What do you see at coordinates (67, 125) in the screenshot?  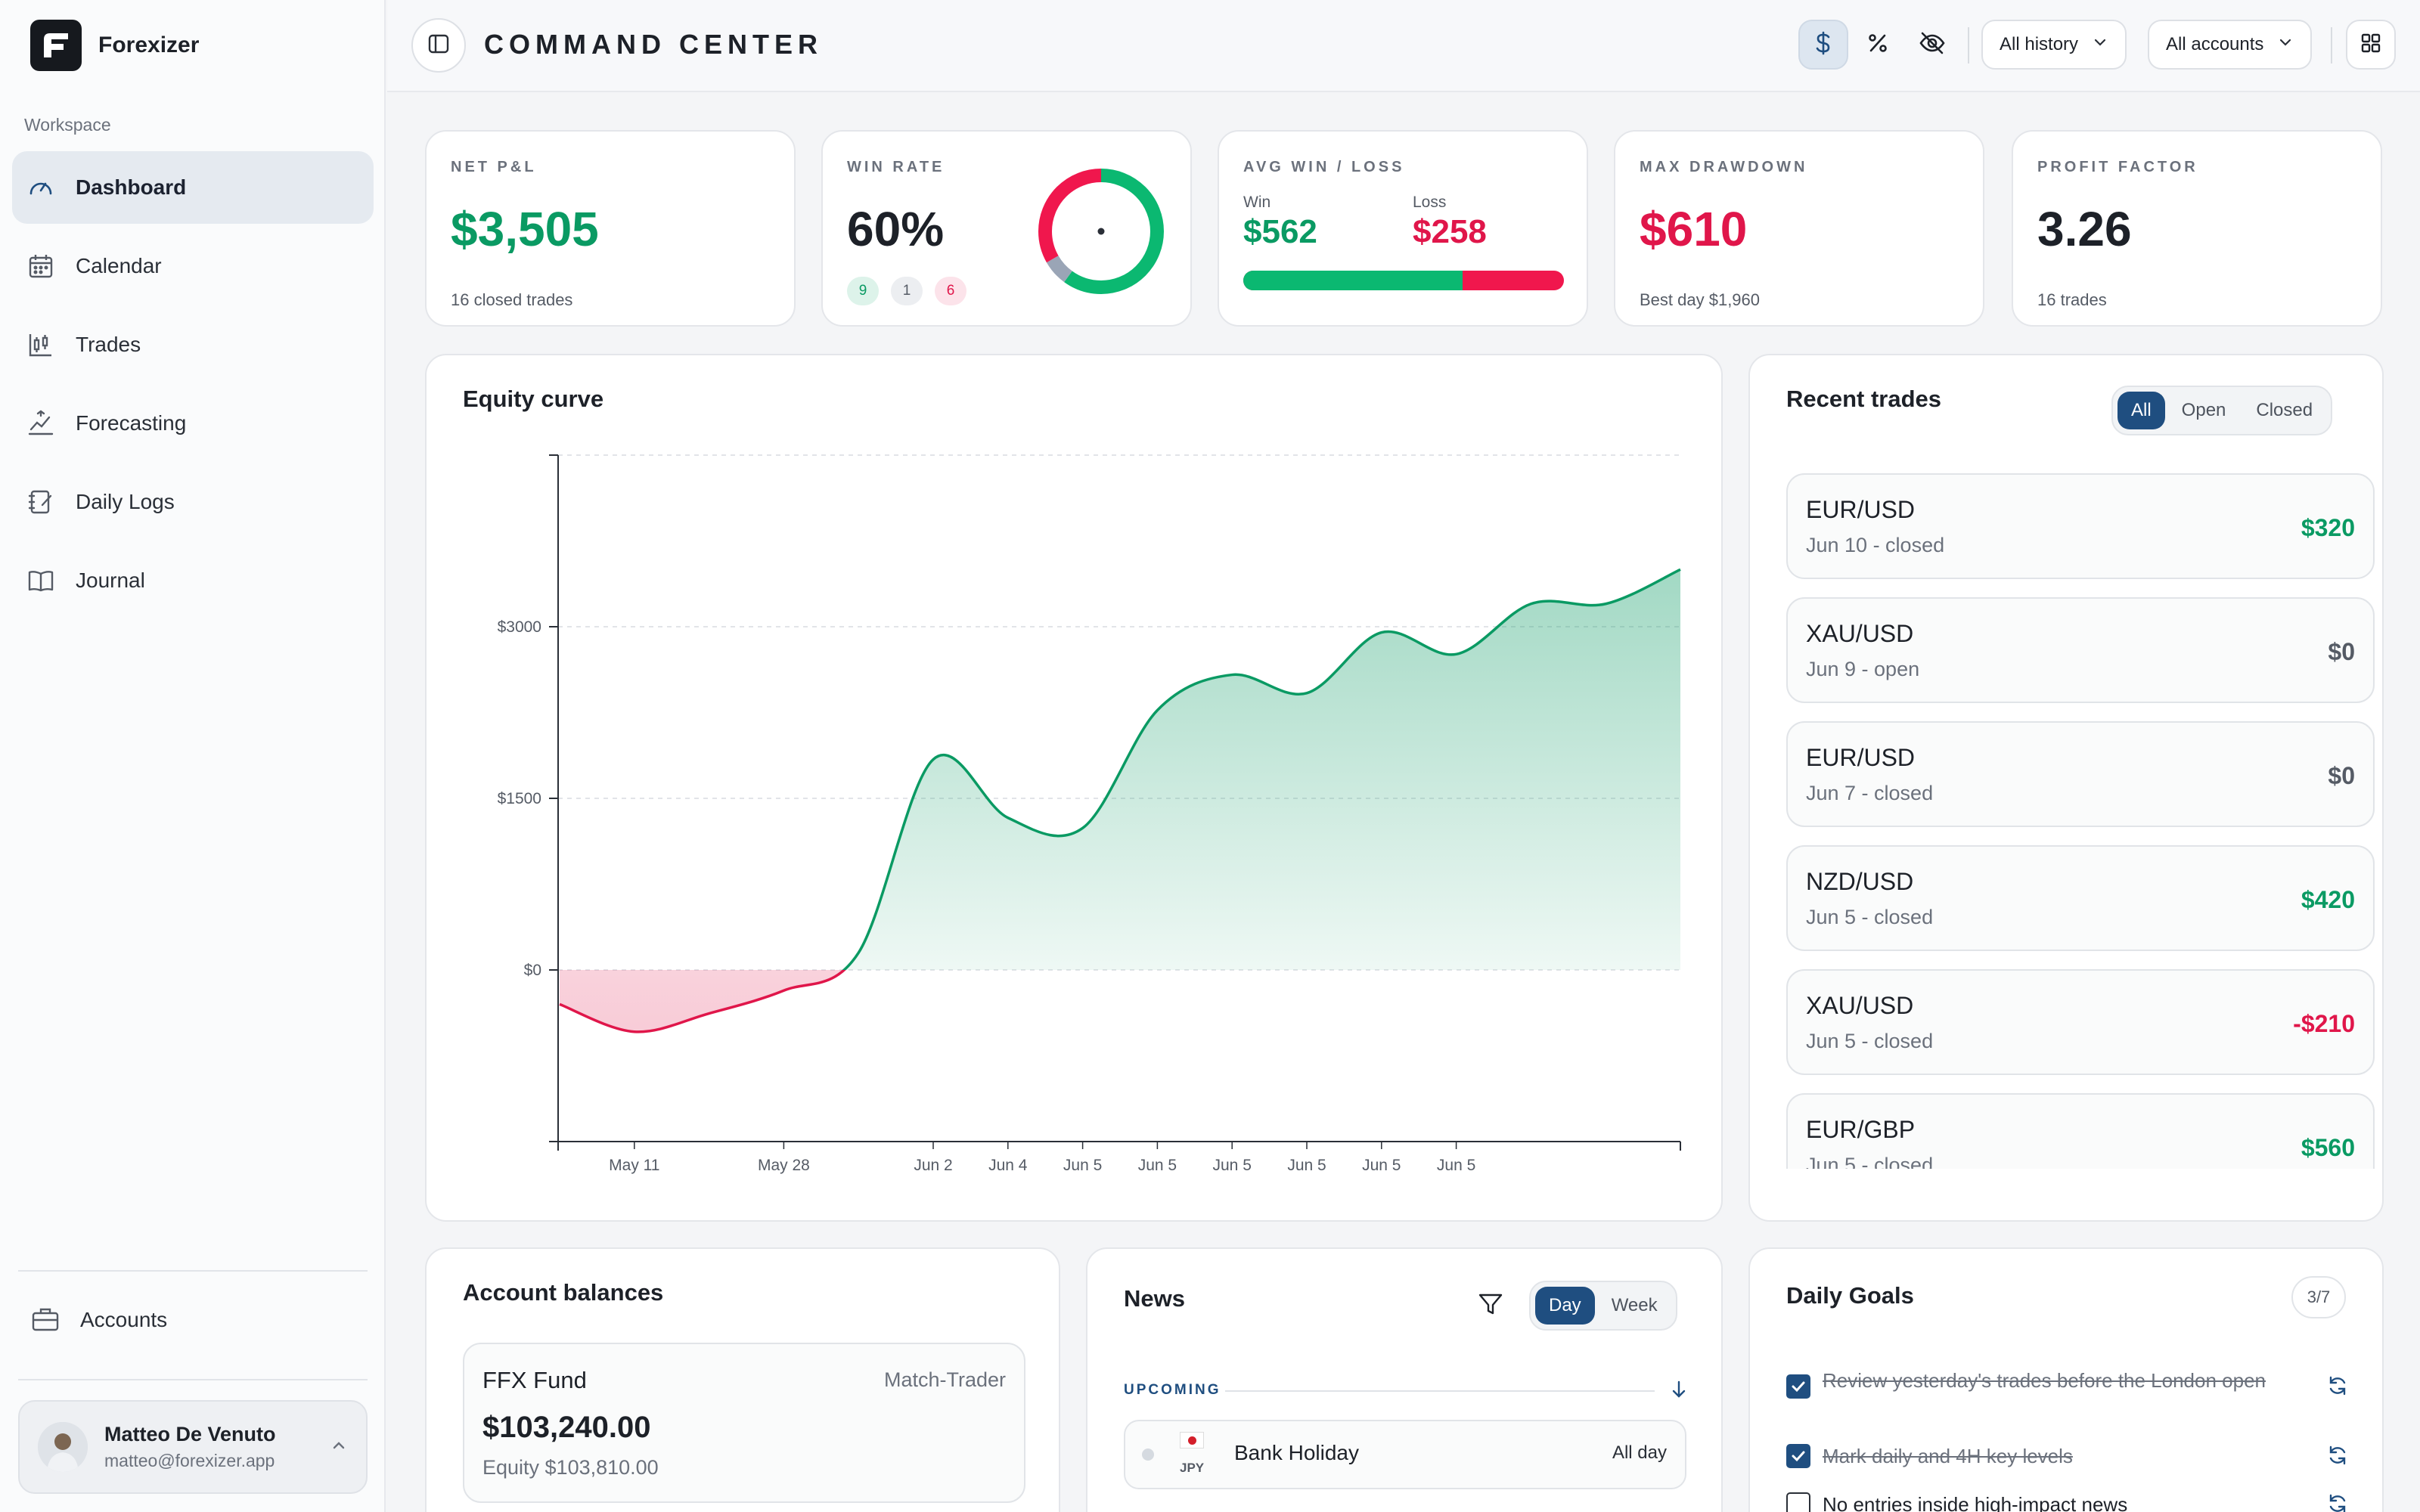 I see `workspace-label: Workspace` at bounding box center [67, 125].